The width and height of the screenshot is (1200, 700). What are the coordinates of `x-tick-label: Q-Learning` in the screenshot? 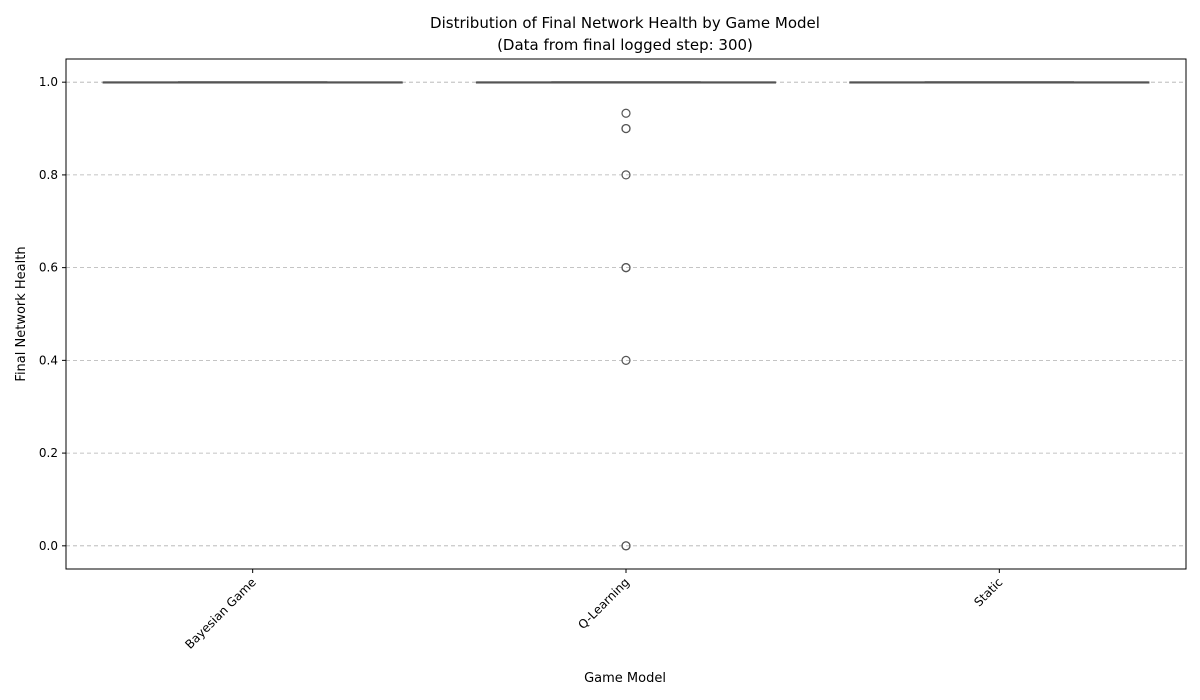 It's located at (603, 603).